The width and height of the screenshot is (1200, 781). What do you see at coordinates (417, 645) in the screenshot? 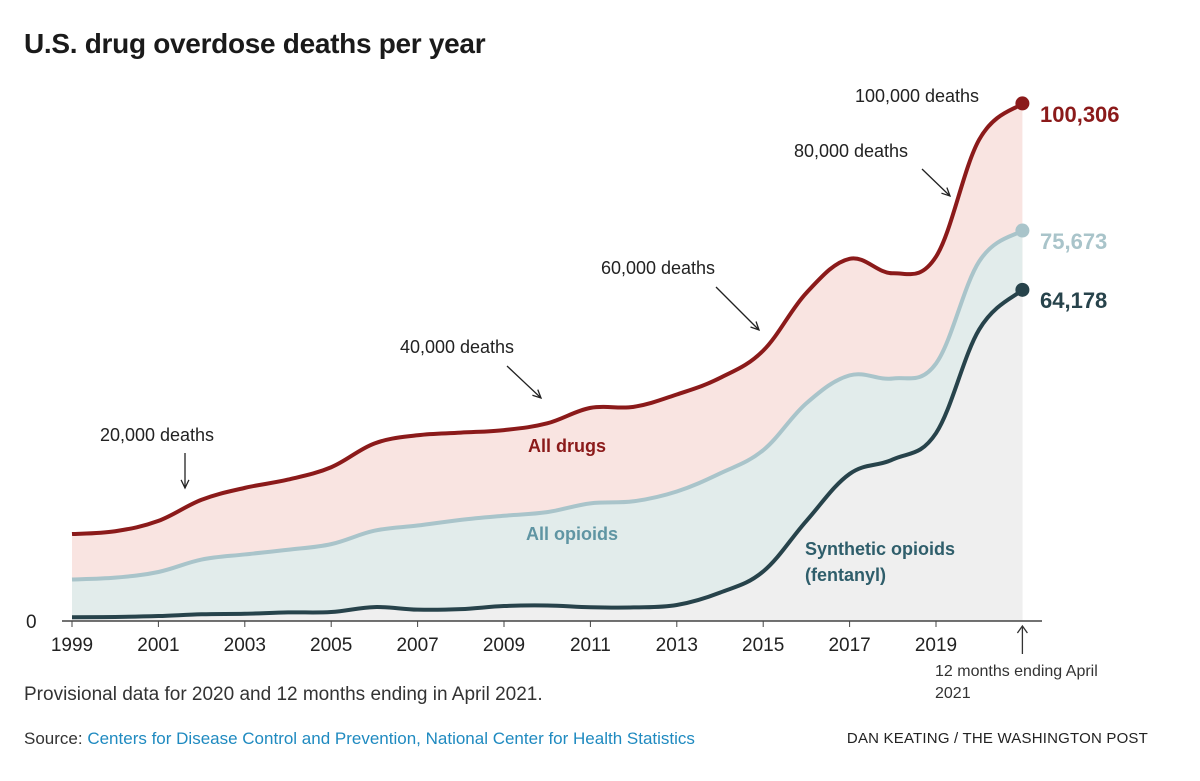
I see `x-tick-label: 2007` at bounding box center [417, 645].